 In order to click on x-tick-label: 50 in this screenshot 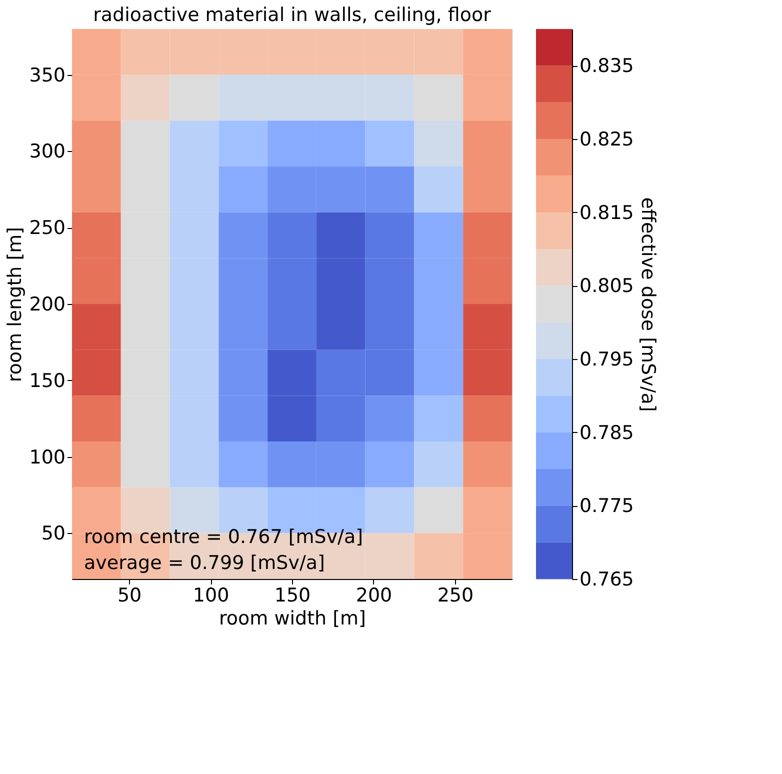, I will do `click(129, 595)`.